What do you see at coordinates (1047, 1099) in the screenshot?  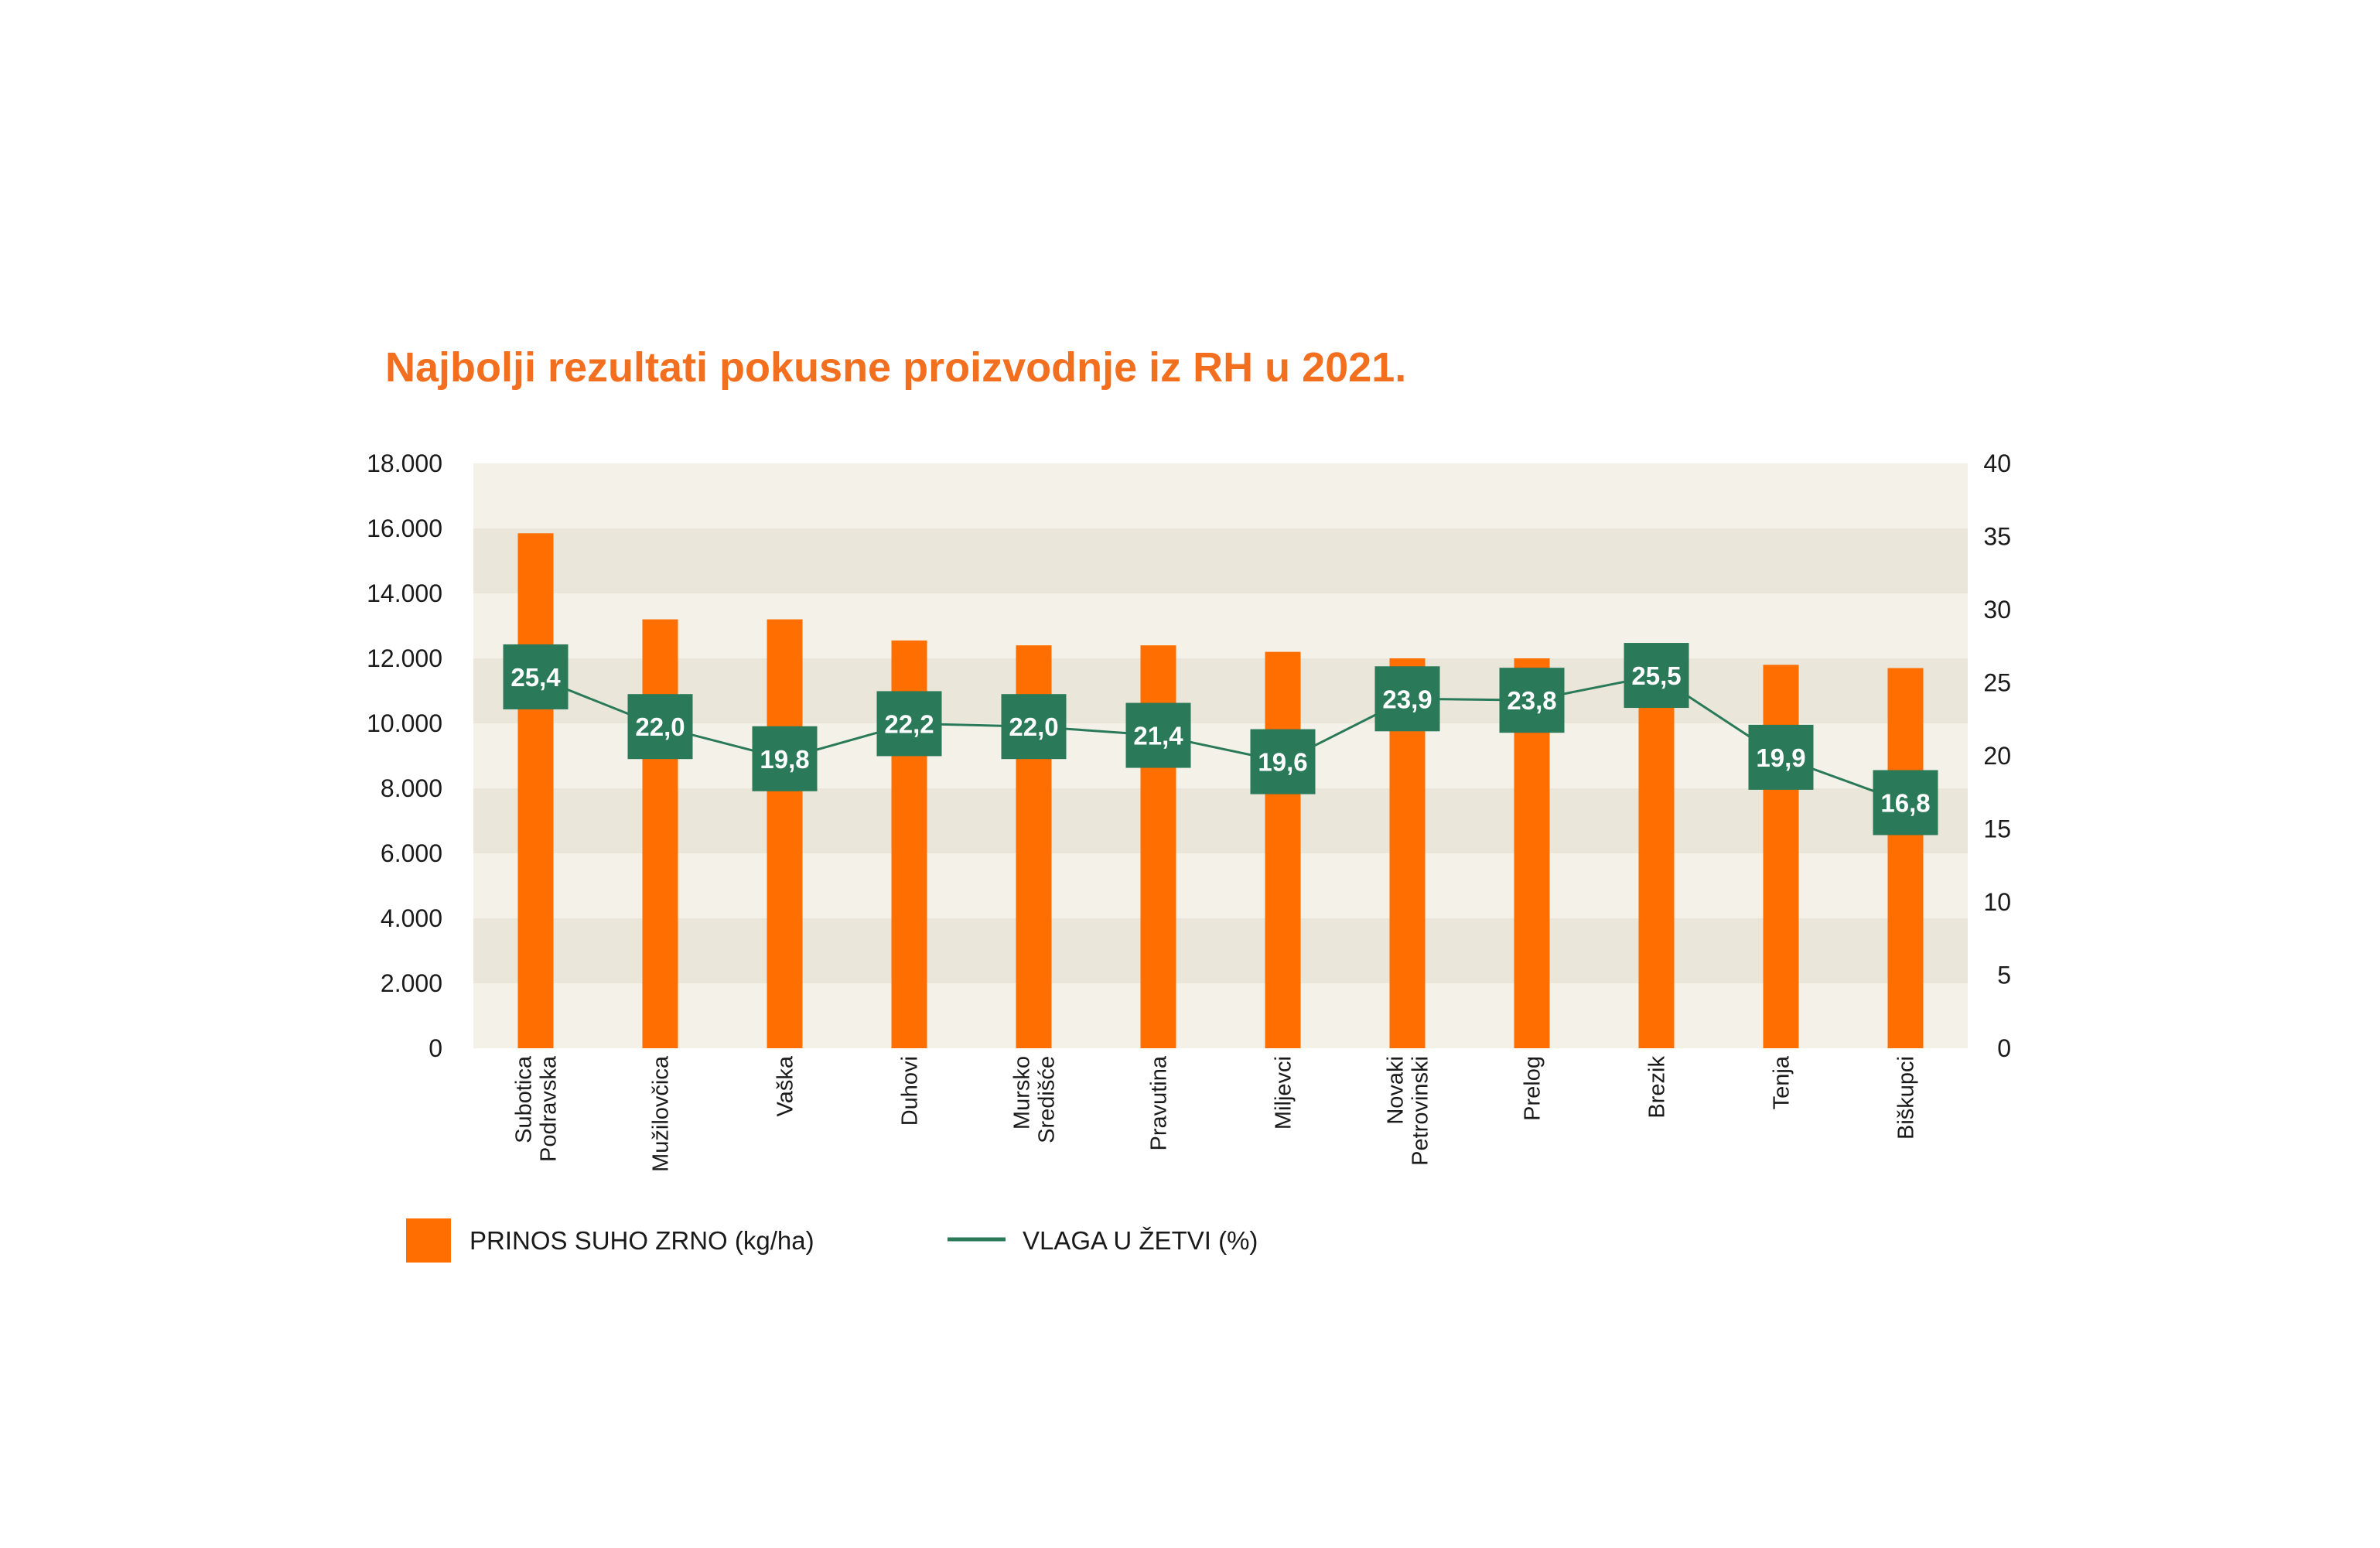 I see `x-category-label: Središće` at bounding box center [1047, 1099].